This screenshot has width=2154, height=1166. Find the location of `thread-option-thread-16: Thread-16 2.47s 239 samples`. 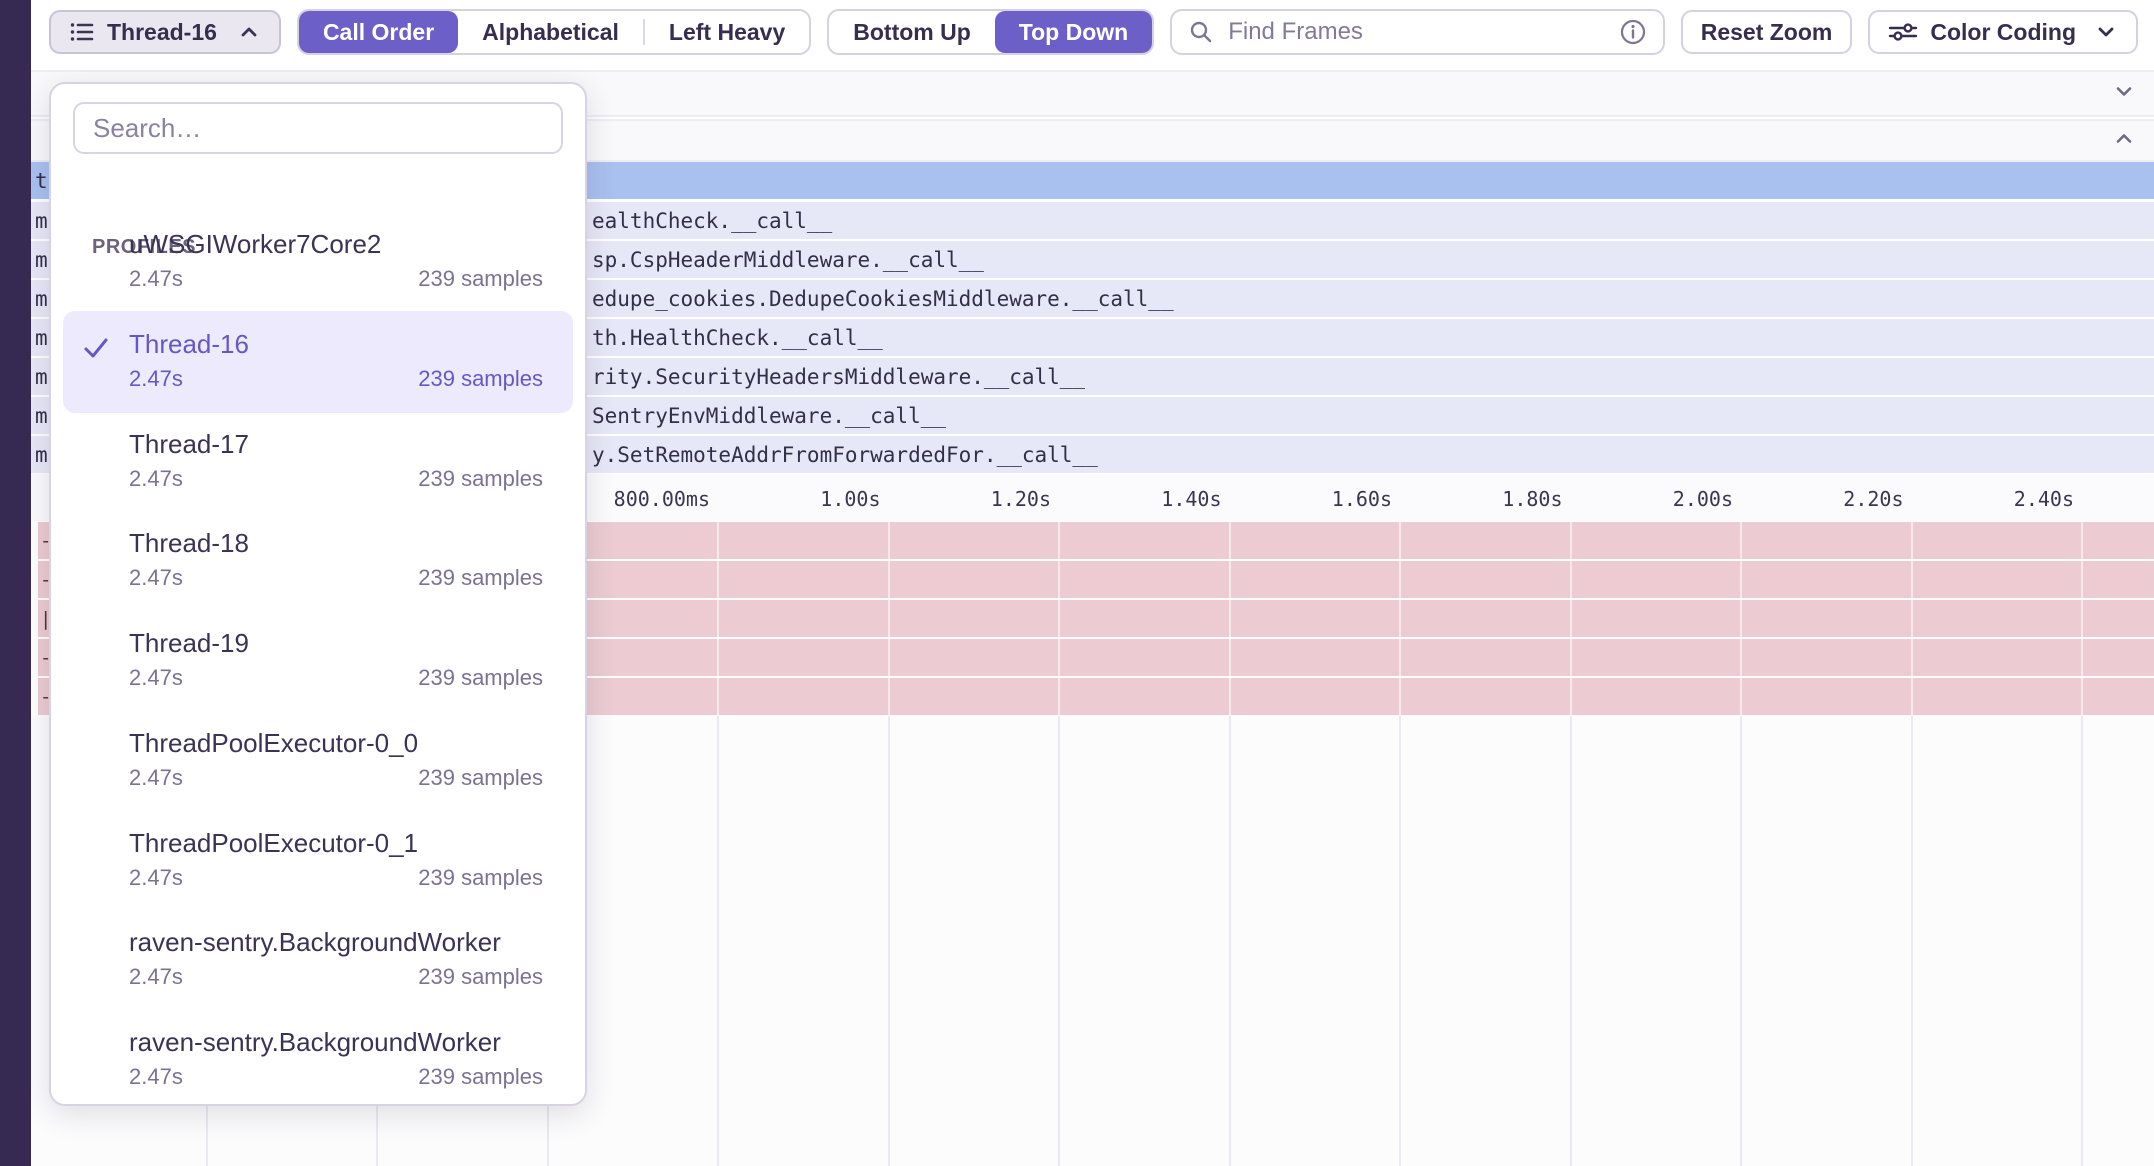

thread-option-thread-16: Thread-16 2.47s 239 samples is located at coordinates (318, 356).